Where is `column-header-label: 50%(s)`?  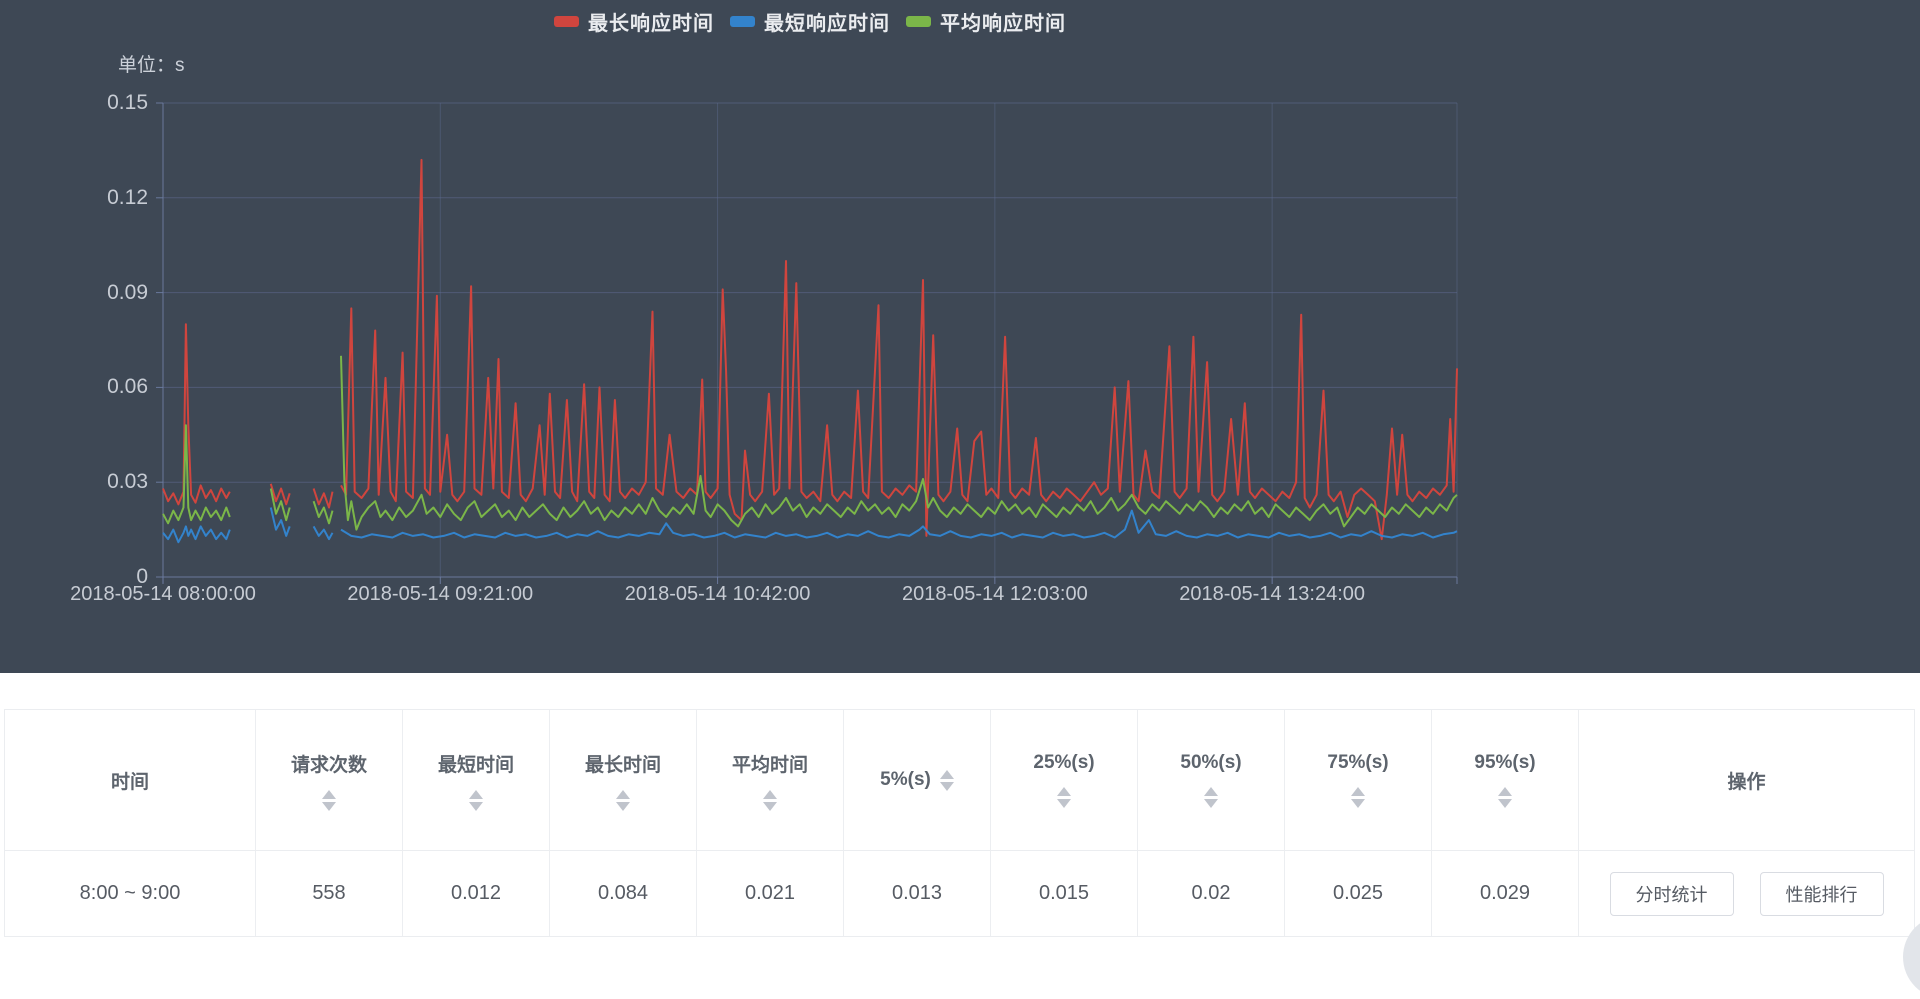
column-header-label: 50%(s) is located at coordinates (1211, 762).